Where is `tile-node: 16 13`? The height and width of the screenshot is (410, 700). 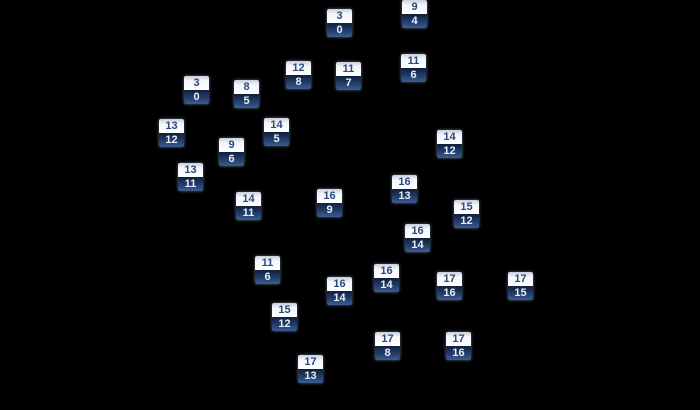
tile-node: 16 13 is located at coordinates (404, 189).